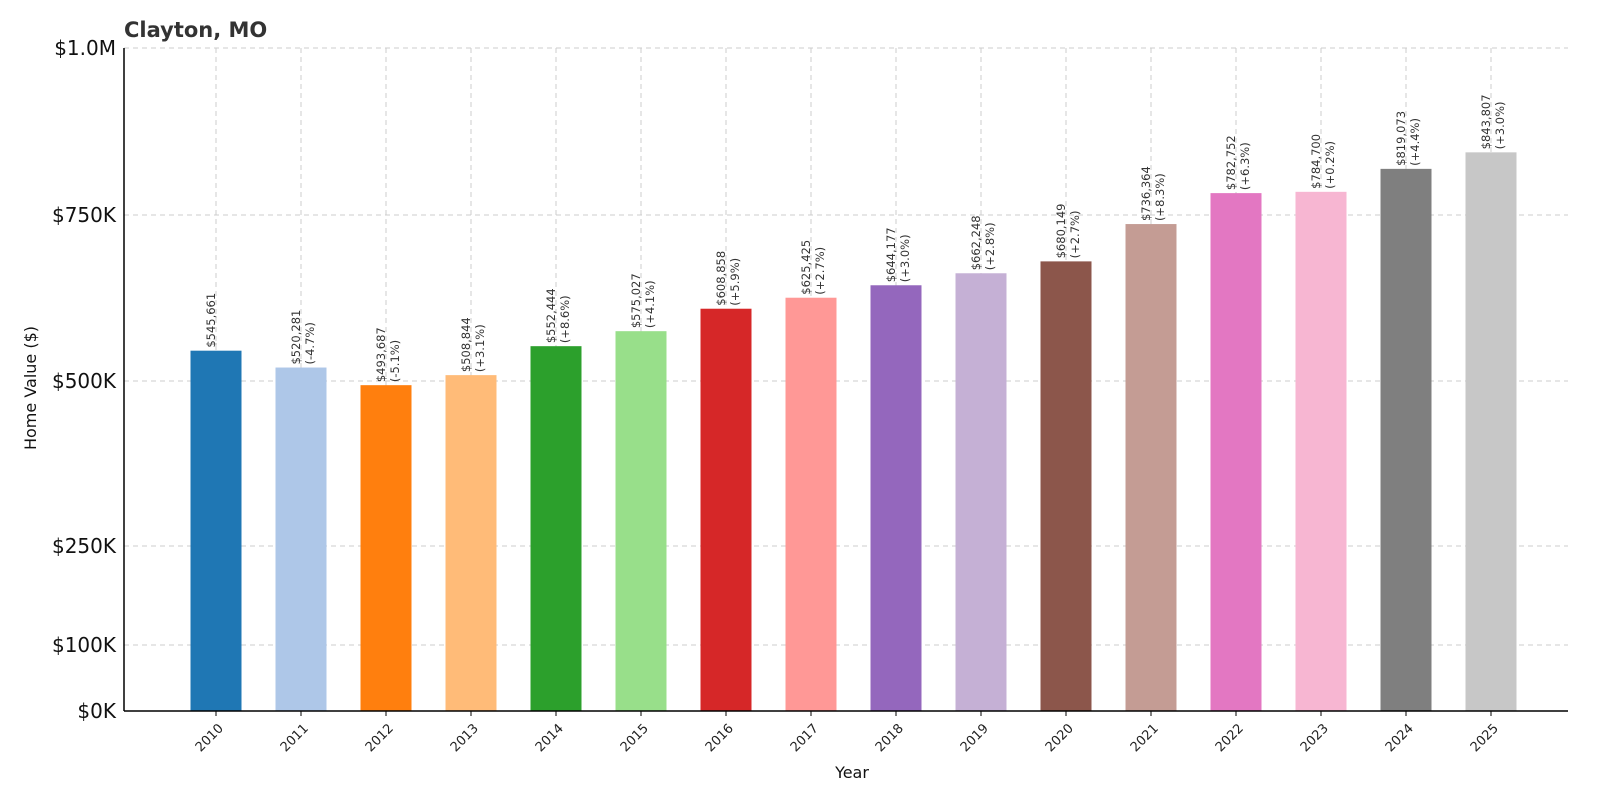 This screenshot has height=800, width=1600. Describe the element at coordinates (1315, 738) in the screenshot. I see `x-tick-label: 2023` at that location.